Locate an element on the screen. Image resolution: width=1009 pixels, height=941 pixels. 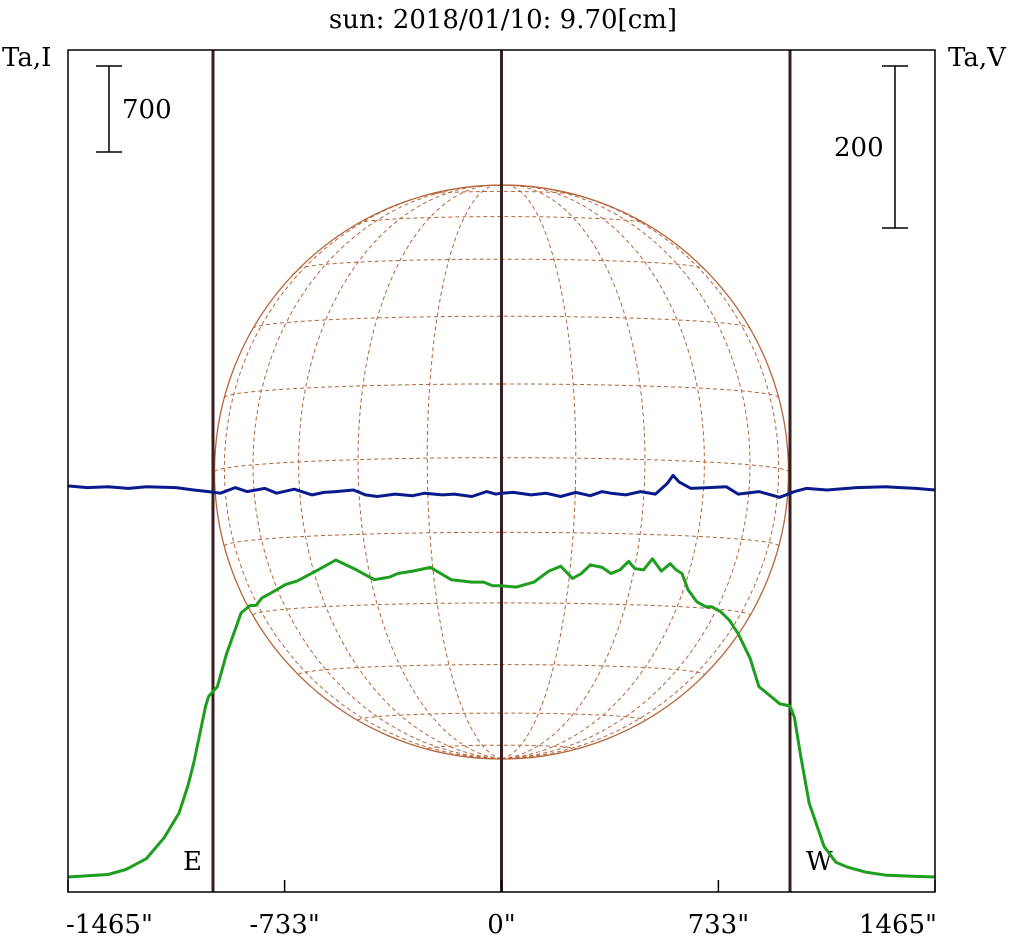
right-axis-label: Ta,V is located at coordinates (977, 58).